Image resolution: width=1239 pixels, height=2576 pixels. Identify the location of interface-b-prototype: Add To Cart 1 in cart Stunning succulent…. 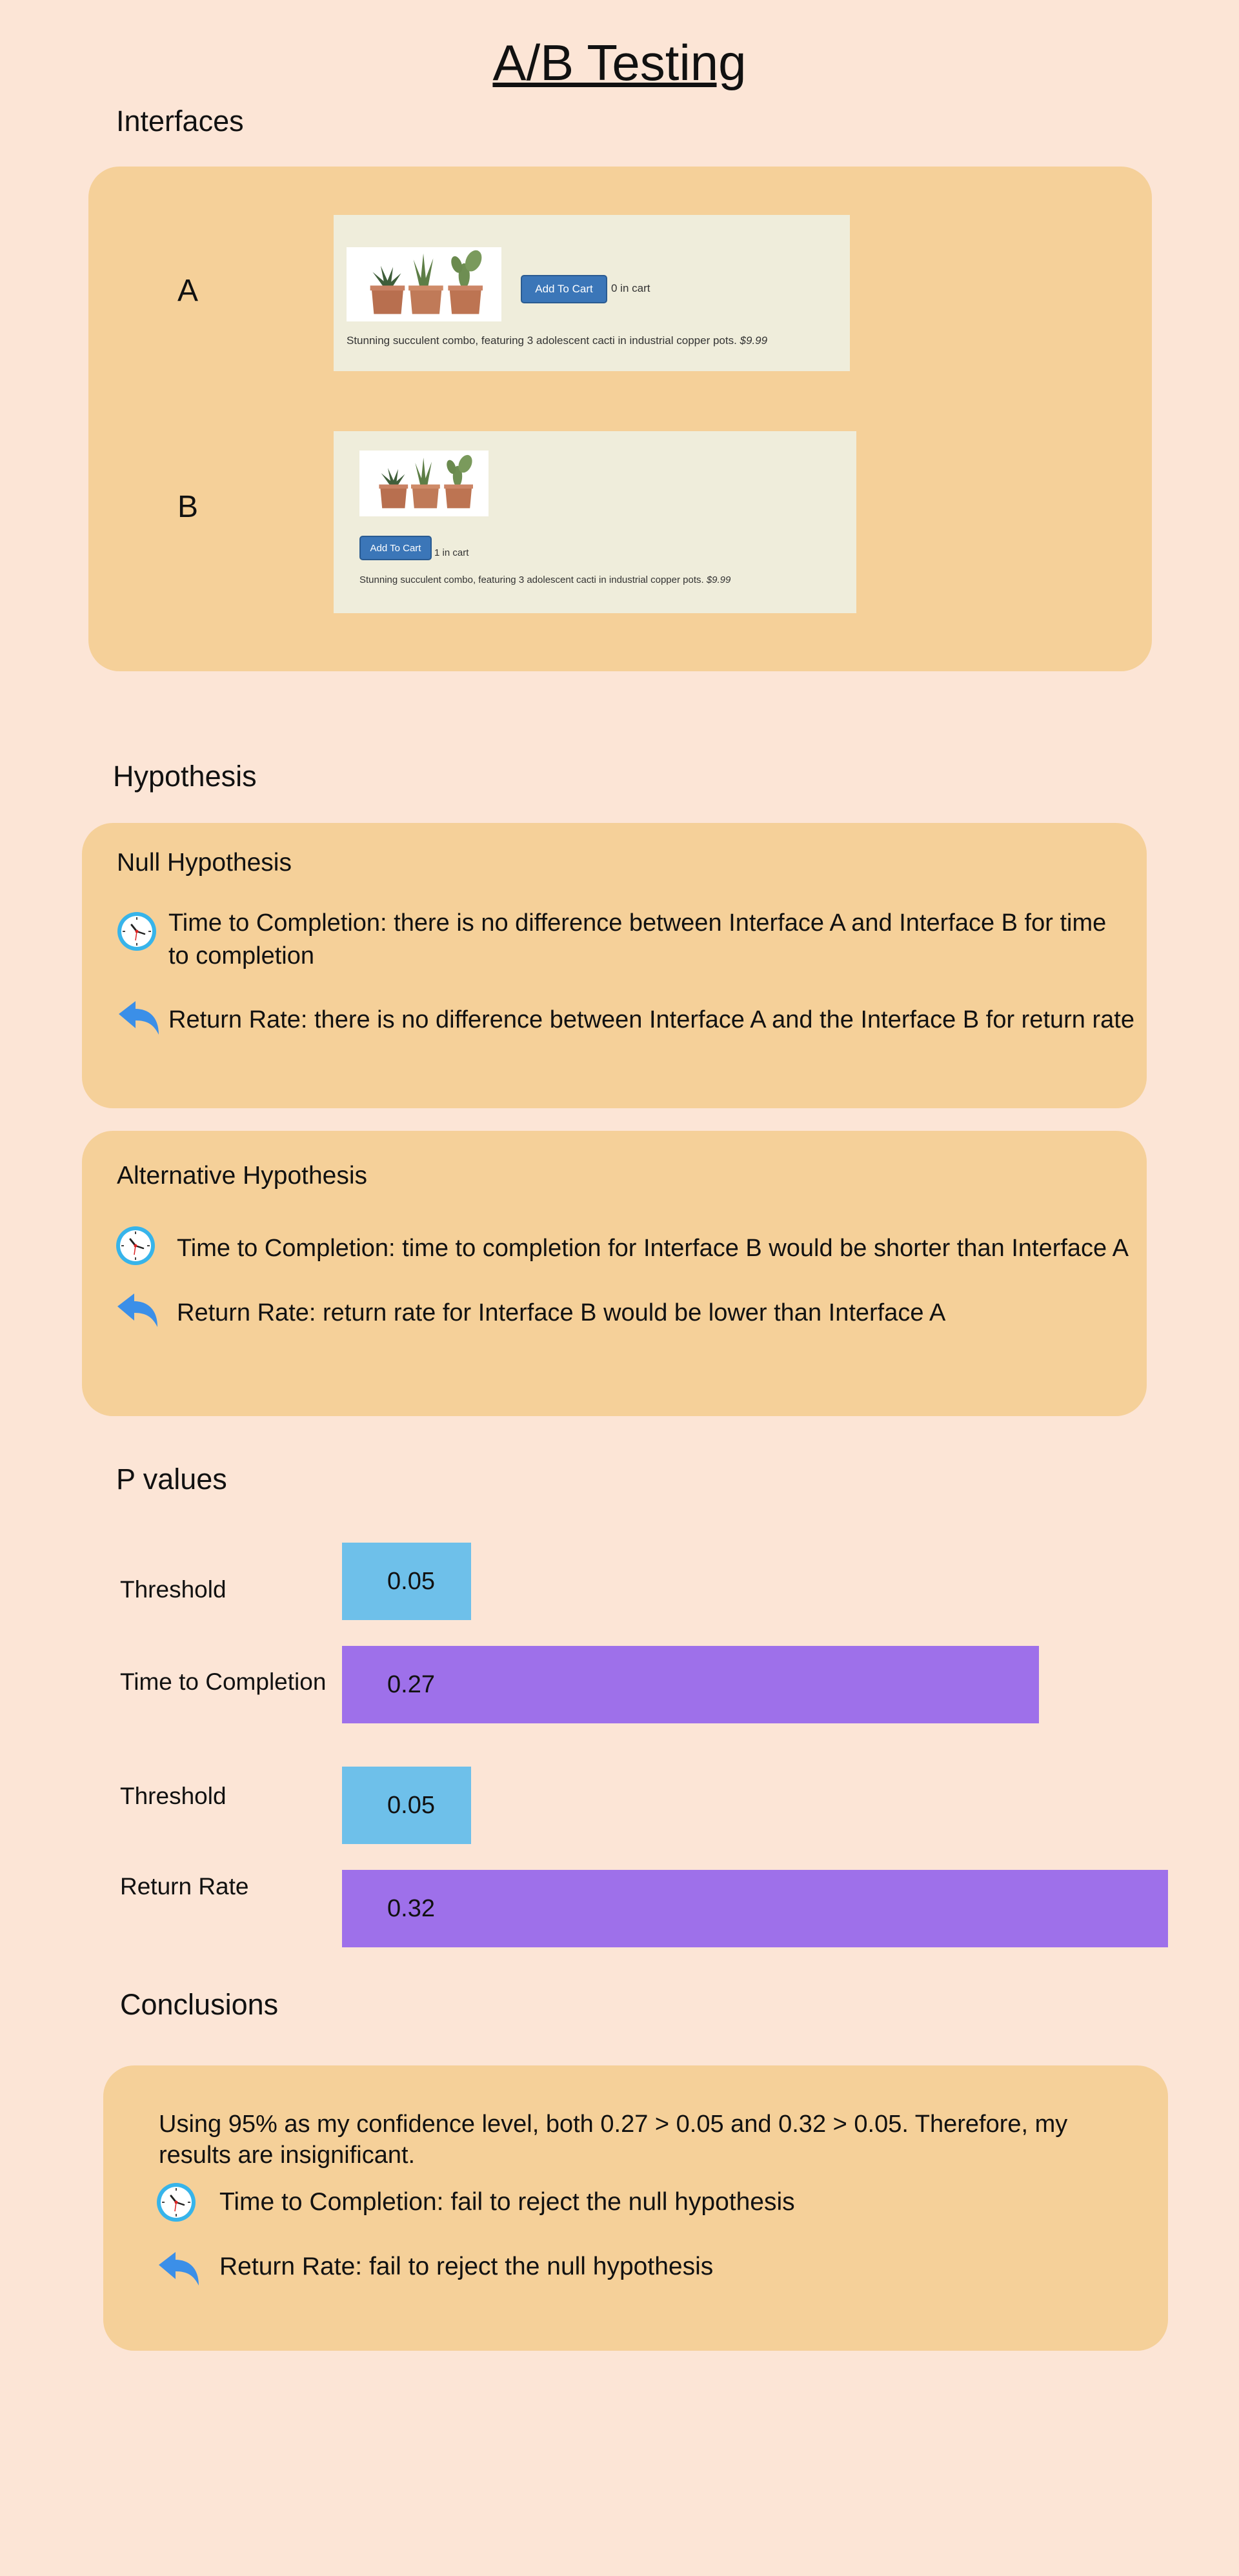
(595, 522).